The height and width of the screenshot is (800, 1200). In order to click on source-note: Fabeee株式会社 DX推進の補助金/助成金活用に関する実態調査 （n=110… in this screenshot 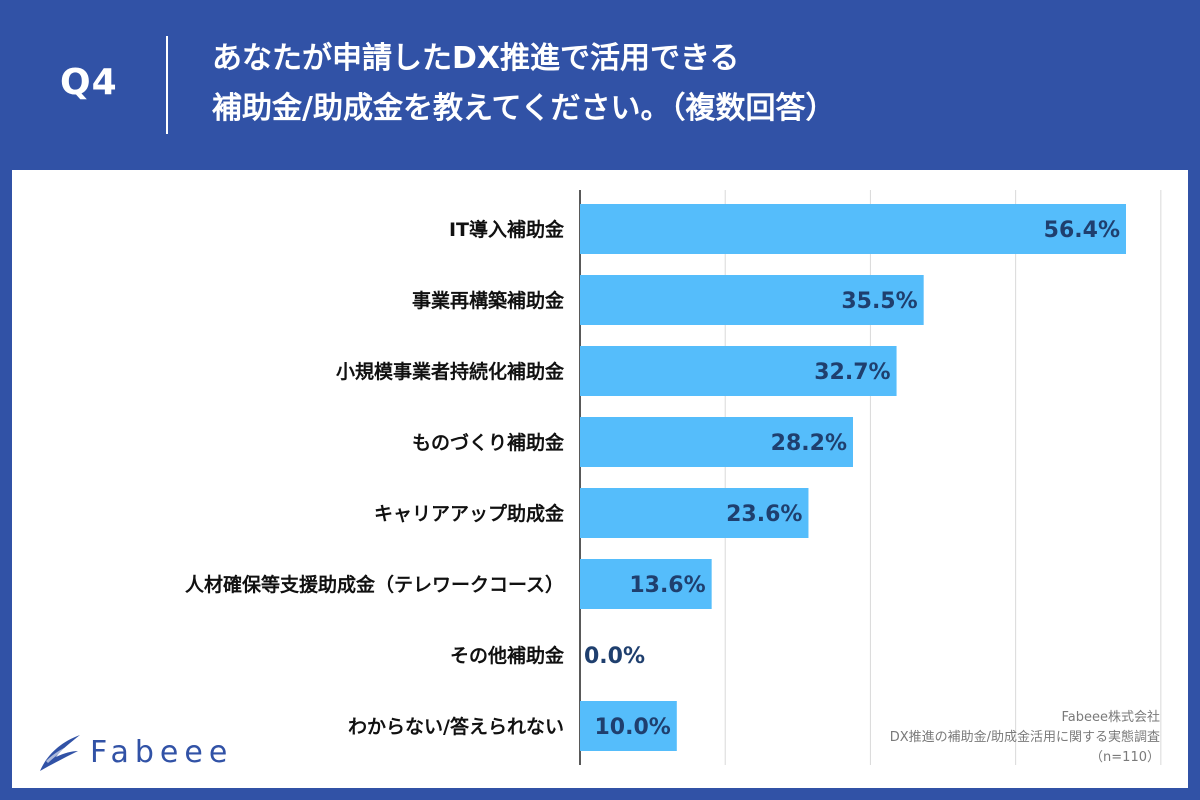, I will do `click(950, 738)`.